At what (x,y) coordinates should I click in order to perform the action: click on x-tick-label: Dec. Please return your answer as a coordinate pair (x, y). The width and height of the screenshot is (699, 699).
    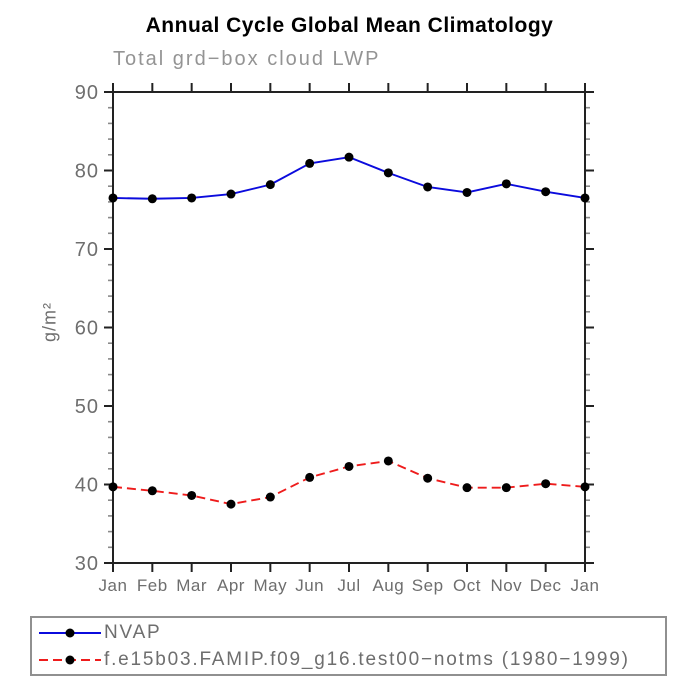
    Looking at the image, I should click on (546, 585).